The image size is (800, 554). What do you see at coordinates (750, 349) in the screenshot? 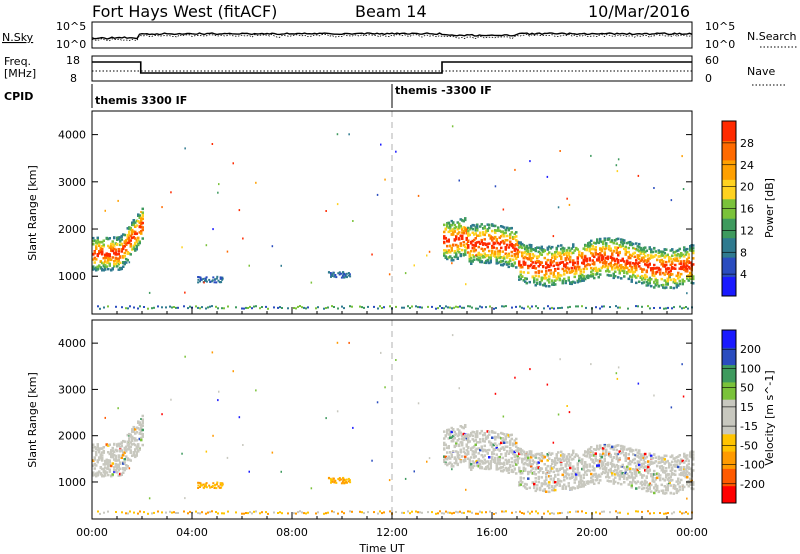
I see `colorbar-tick-label: 200` at bounding box center [750, 349].